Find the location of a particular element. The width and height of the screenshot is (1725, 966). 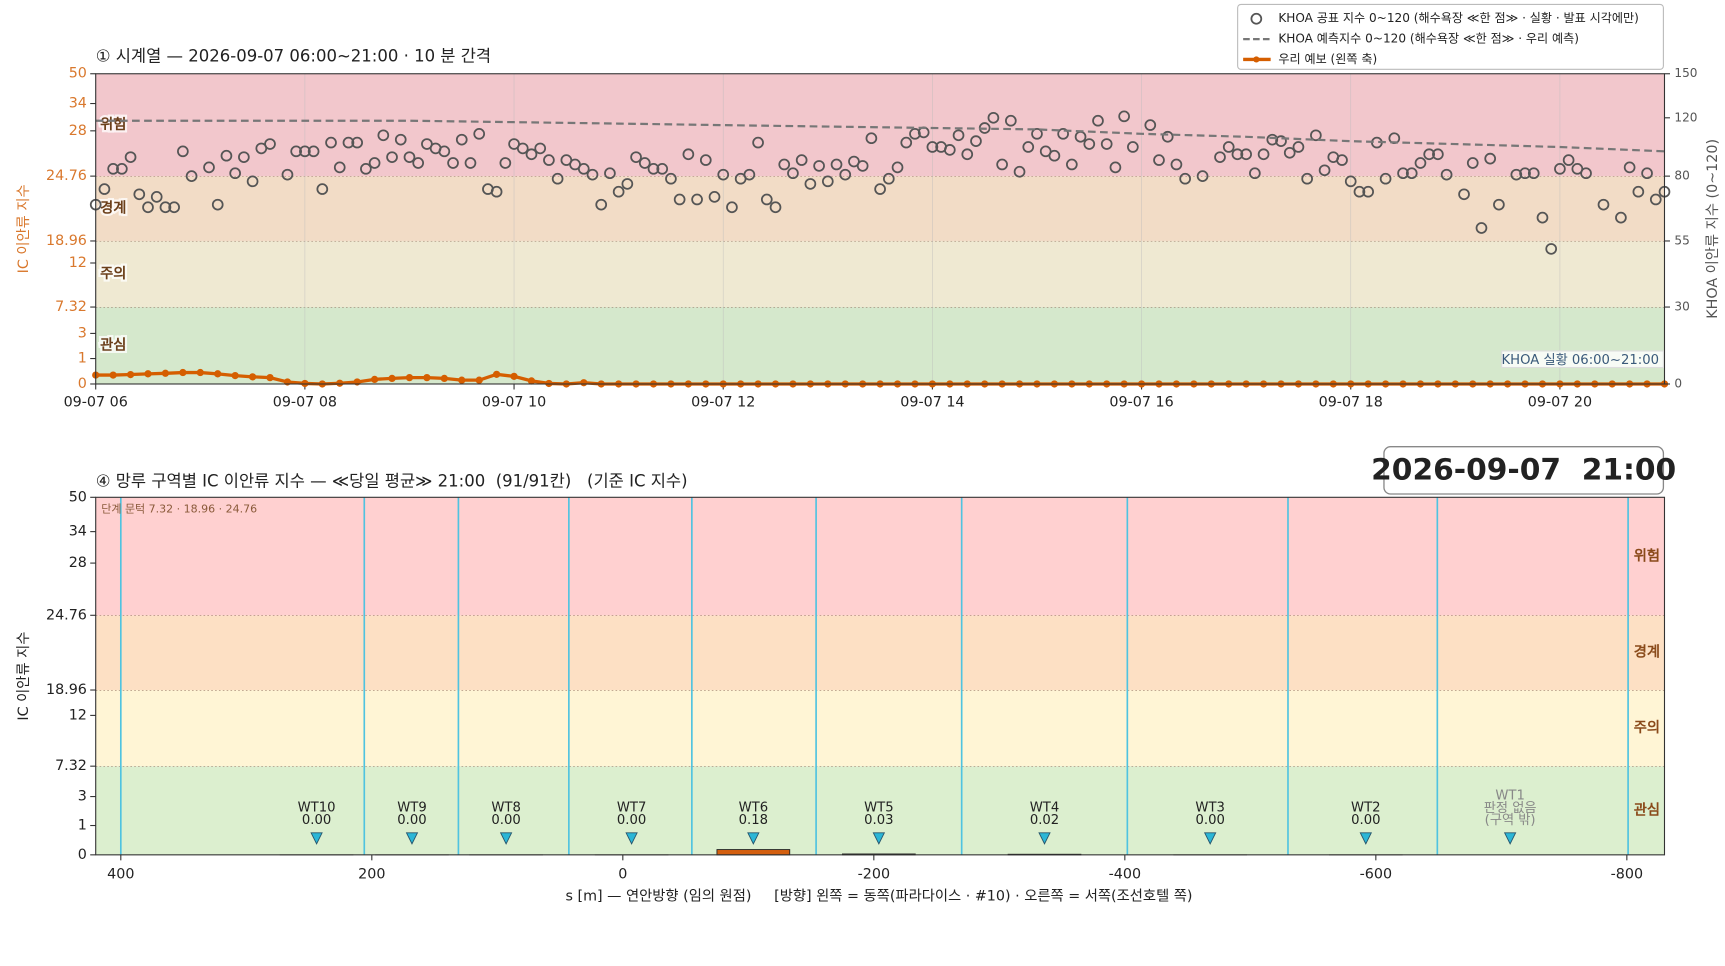

band-label: 경계 is located at coordinates (113, 208).